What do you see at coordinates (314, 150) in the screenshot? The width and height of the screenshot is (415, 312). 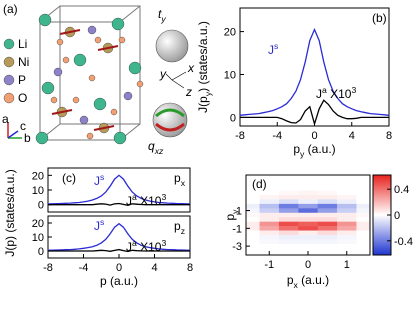 I see `x-axis-label: py (a.u.)` at bounding box center [314, 150].